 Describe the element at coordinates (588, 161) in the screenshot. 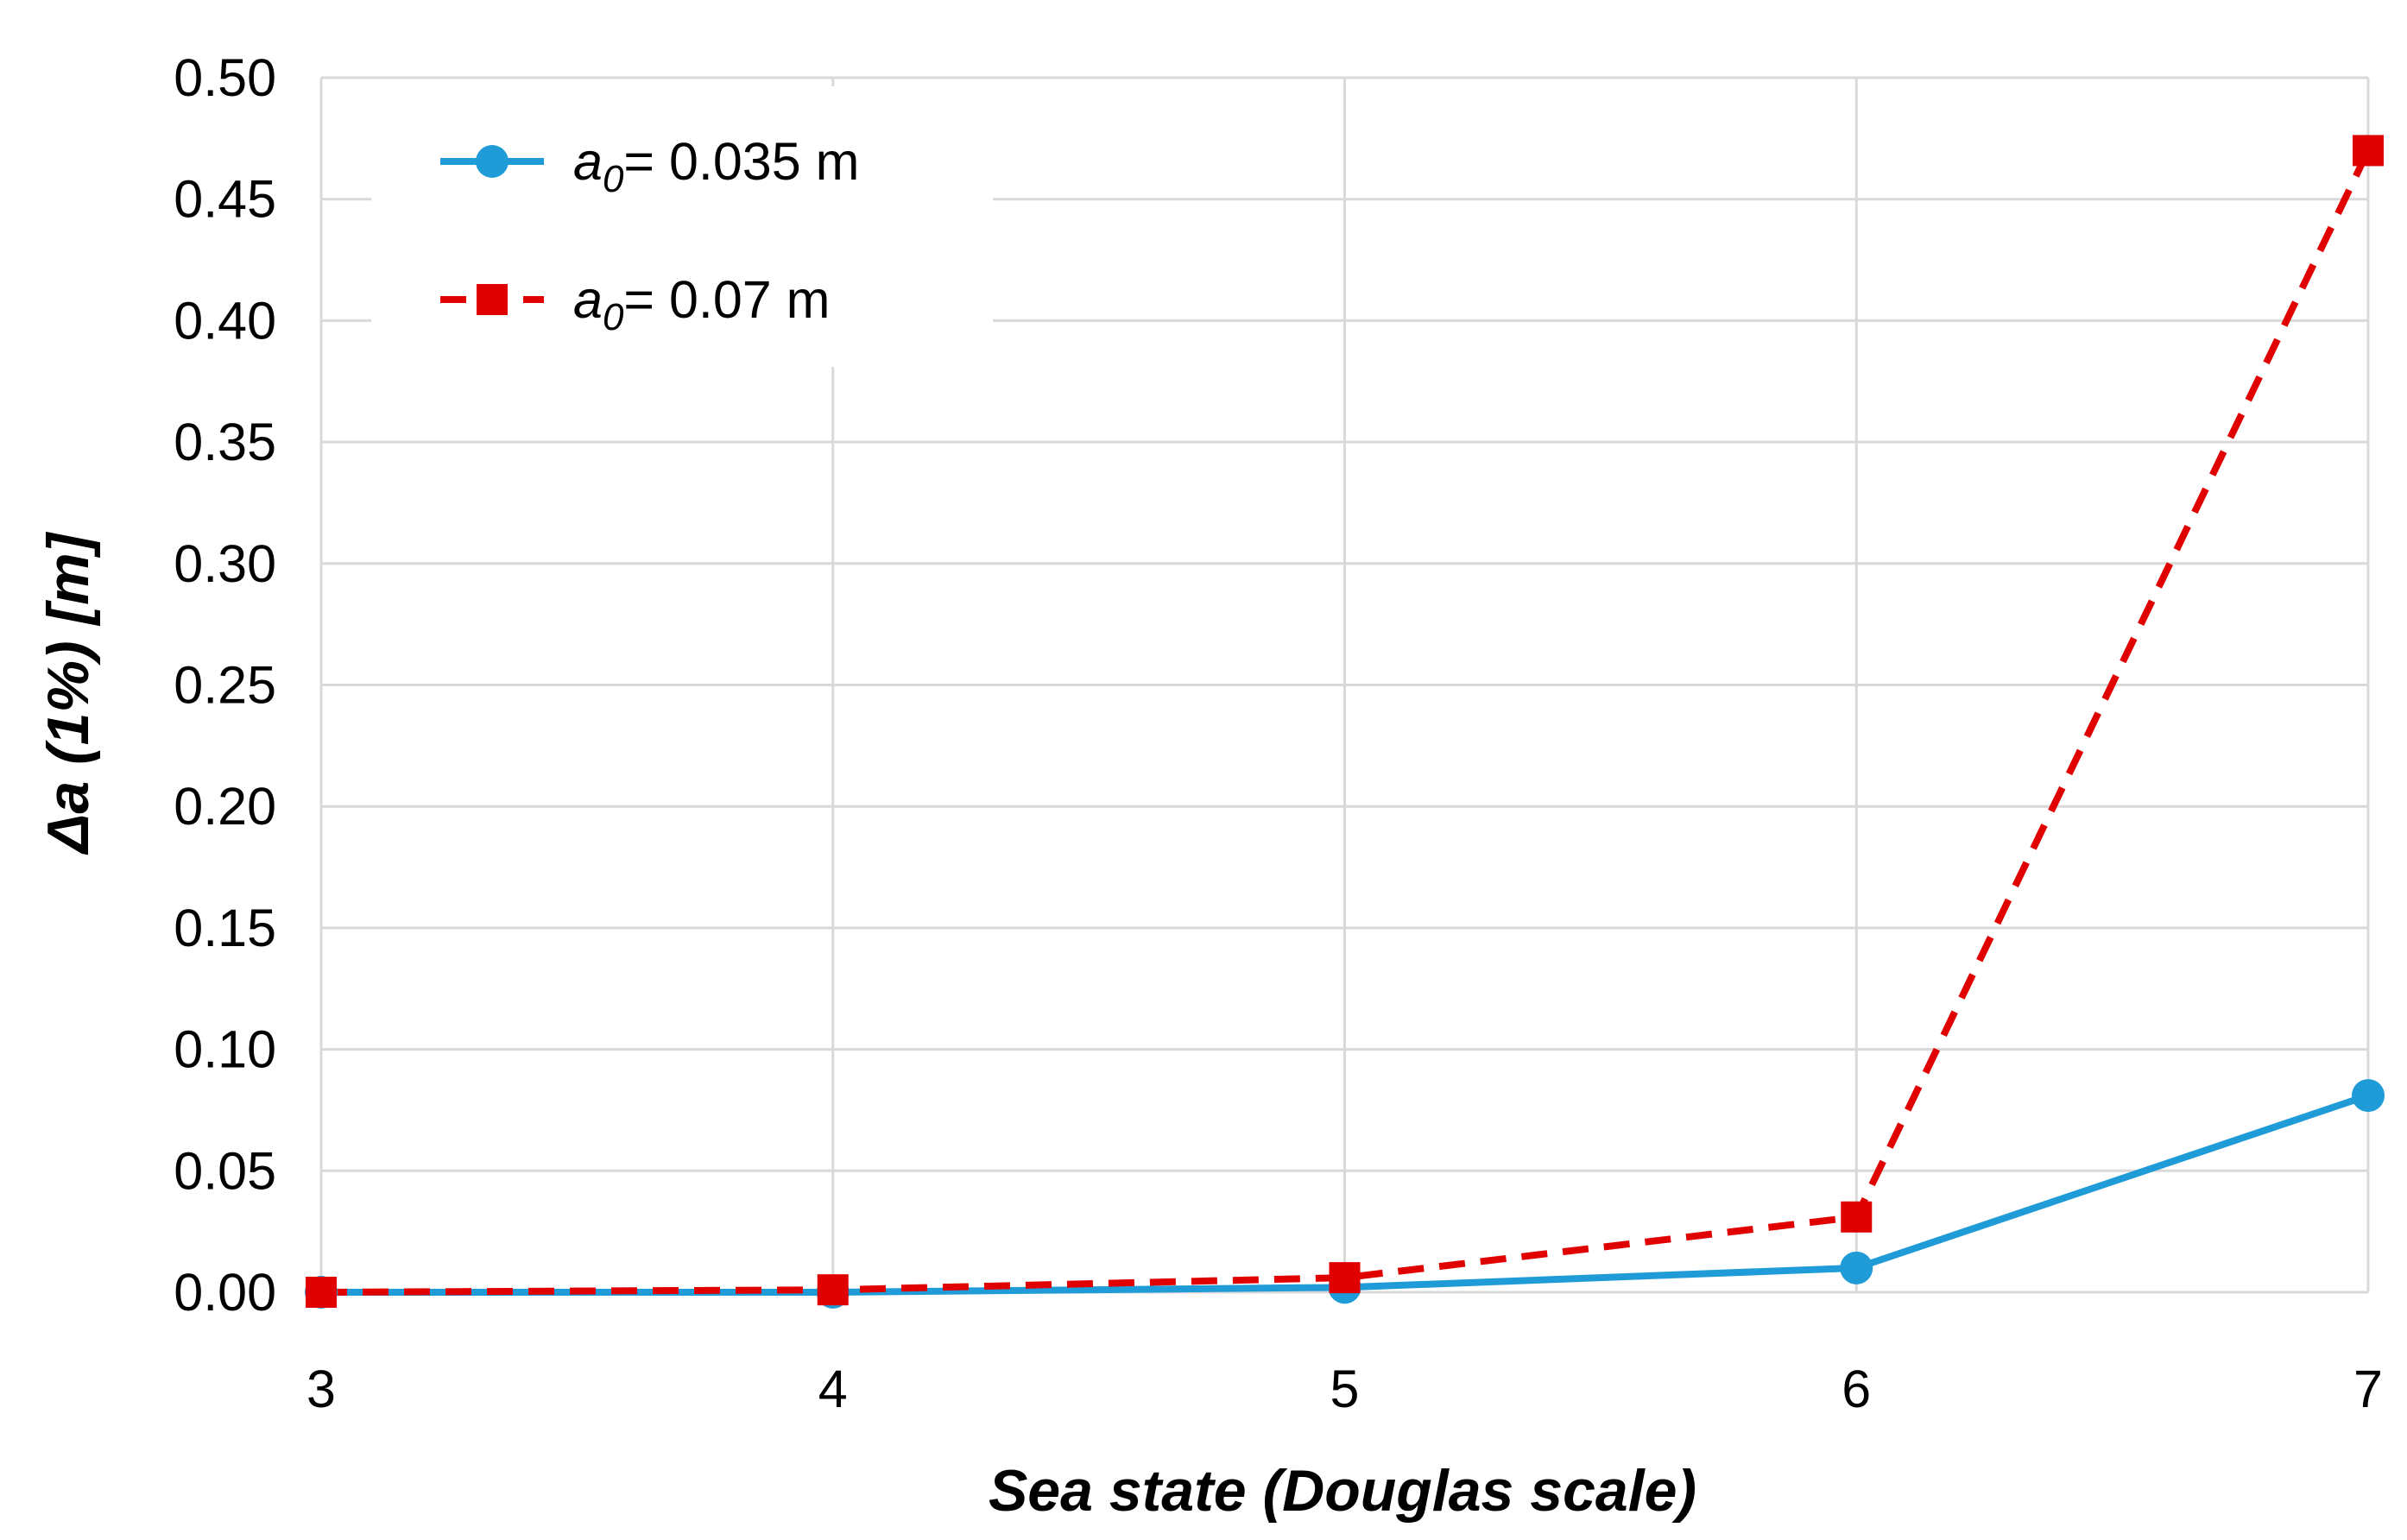

I see `legend-symbol-series-1: a` at that location.